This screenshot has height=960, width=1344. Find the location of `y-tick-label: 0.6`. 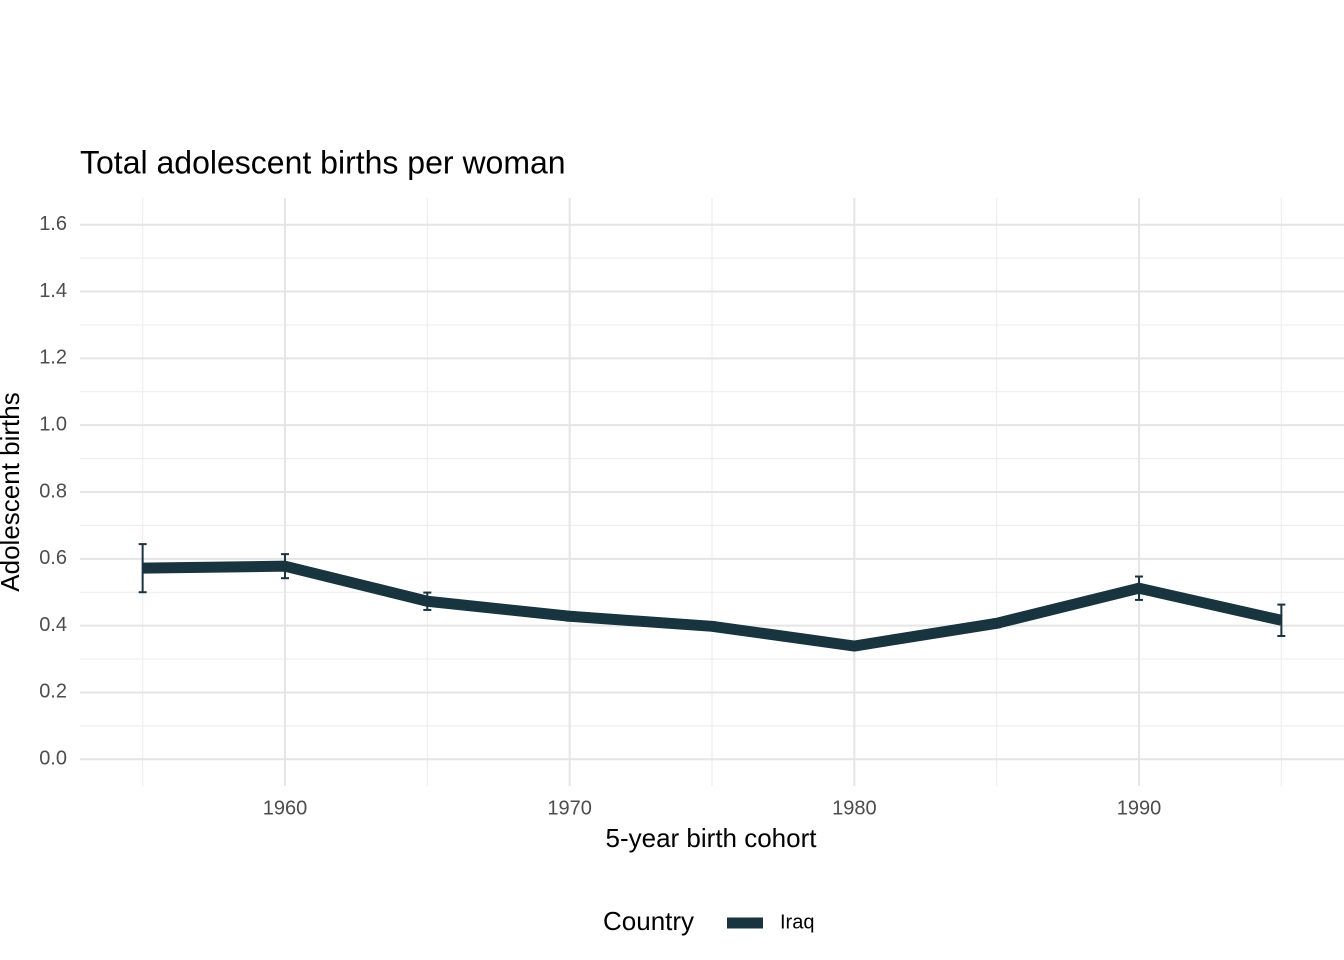

y-tick-label: 0.6 is located at coordinates (53, 558).